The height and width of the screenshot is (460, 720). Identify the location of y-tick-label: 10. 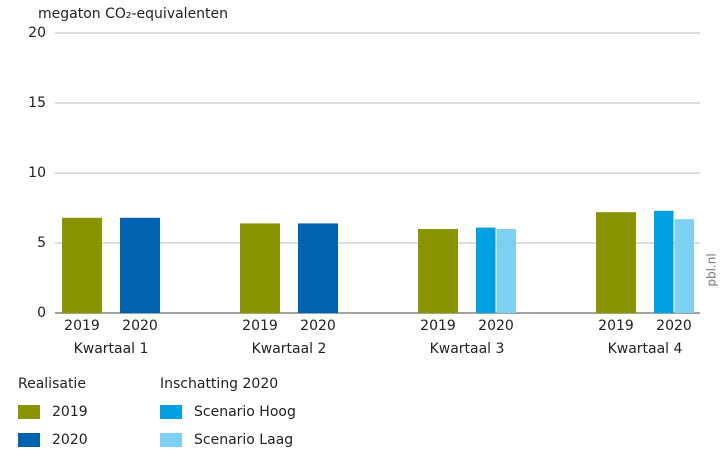
(37, 173).